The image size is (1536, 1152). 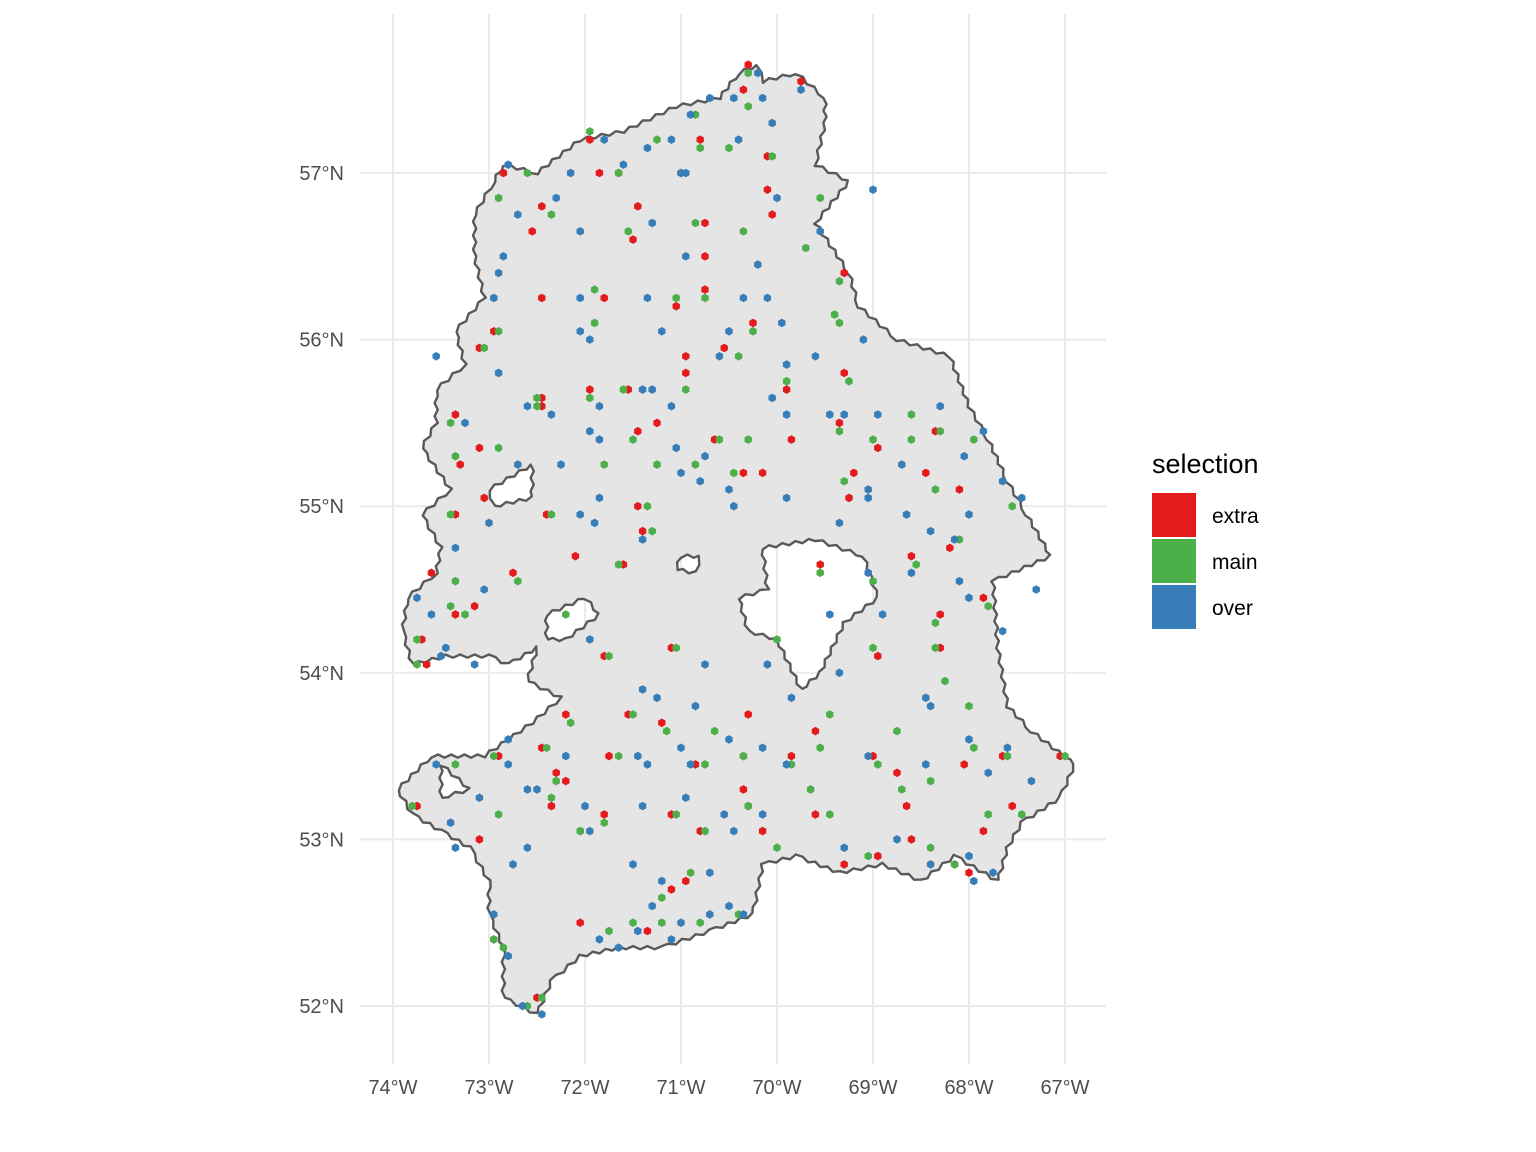 What do you see at coordinates (488, 1088) in the screenshot?
I see `x-tick-label-1: 73°W` at bounding box center [488, 1088].